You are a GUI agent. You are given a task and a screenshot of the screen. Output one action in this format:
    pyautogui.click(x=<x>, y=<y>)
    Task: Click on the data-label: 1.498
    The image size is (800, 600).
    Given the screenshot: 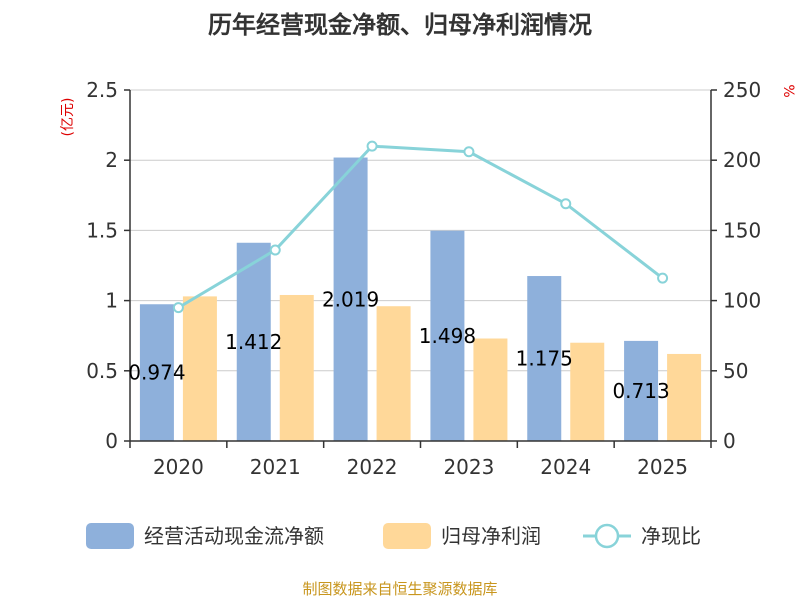 What is the action you would take?
    pyautogui.click(x=447, y=336)
    